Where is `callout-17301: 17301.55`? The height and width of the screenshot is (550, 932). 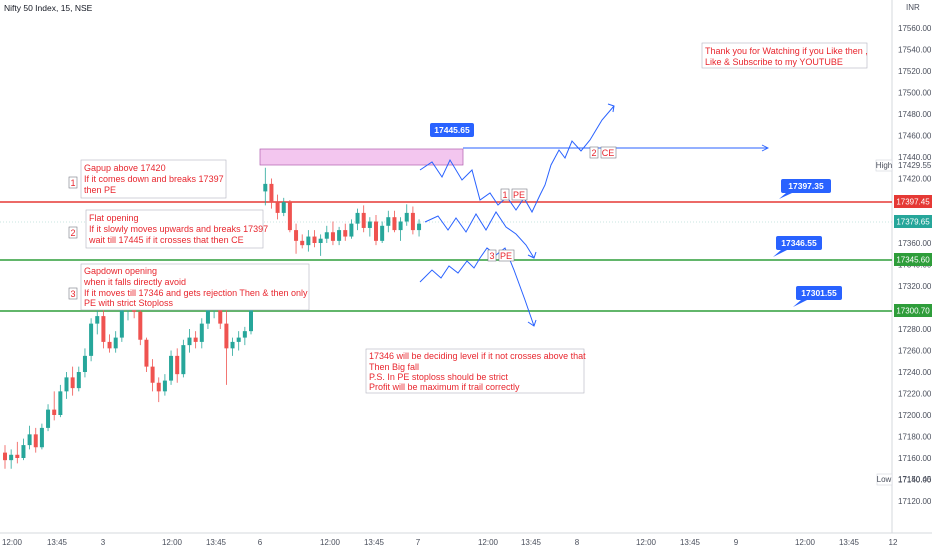 callout-17301: 17301.55 is located at coordinates (817, 296).